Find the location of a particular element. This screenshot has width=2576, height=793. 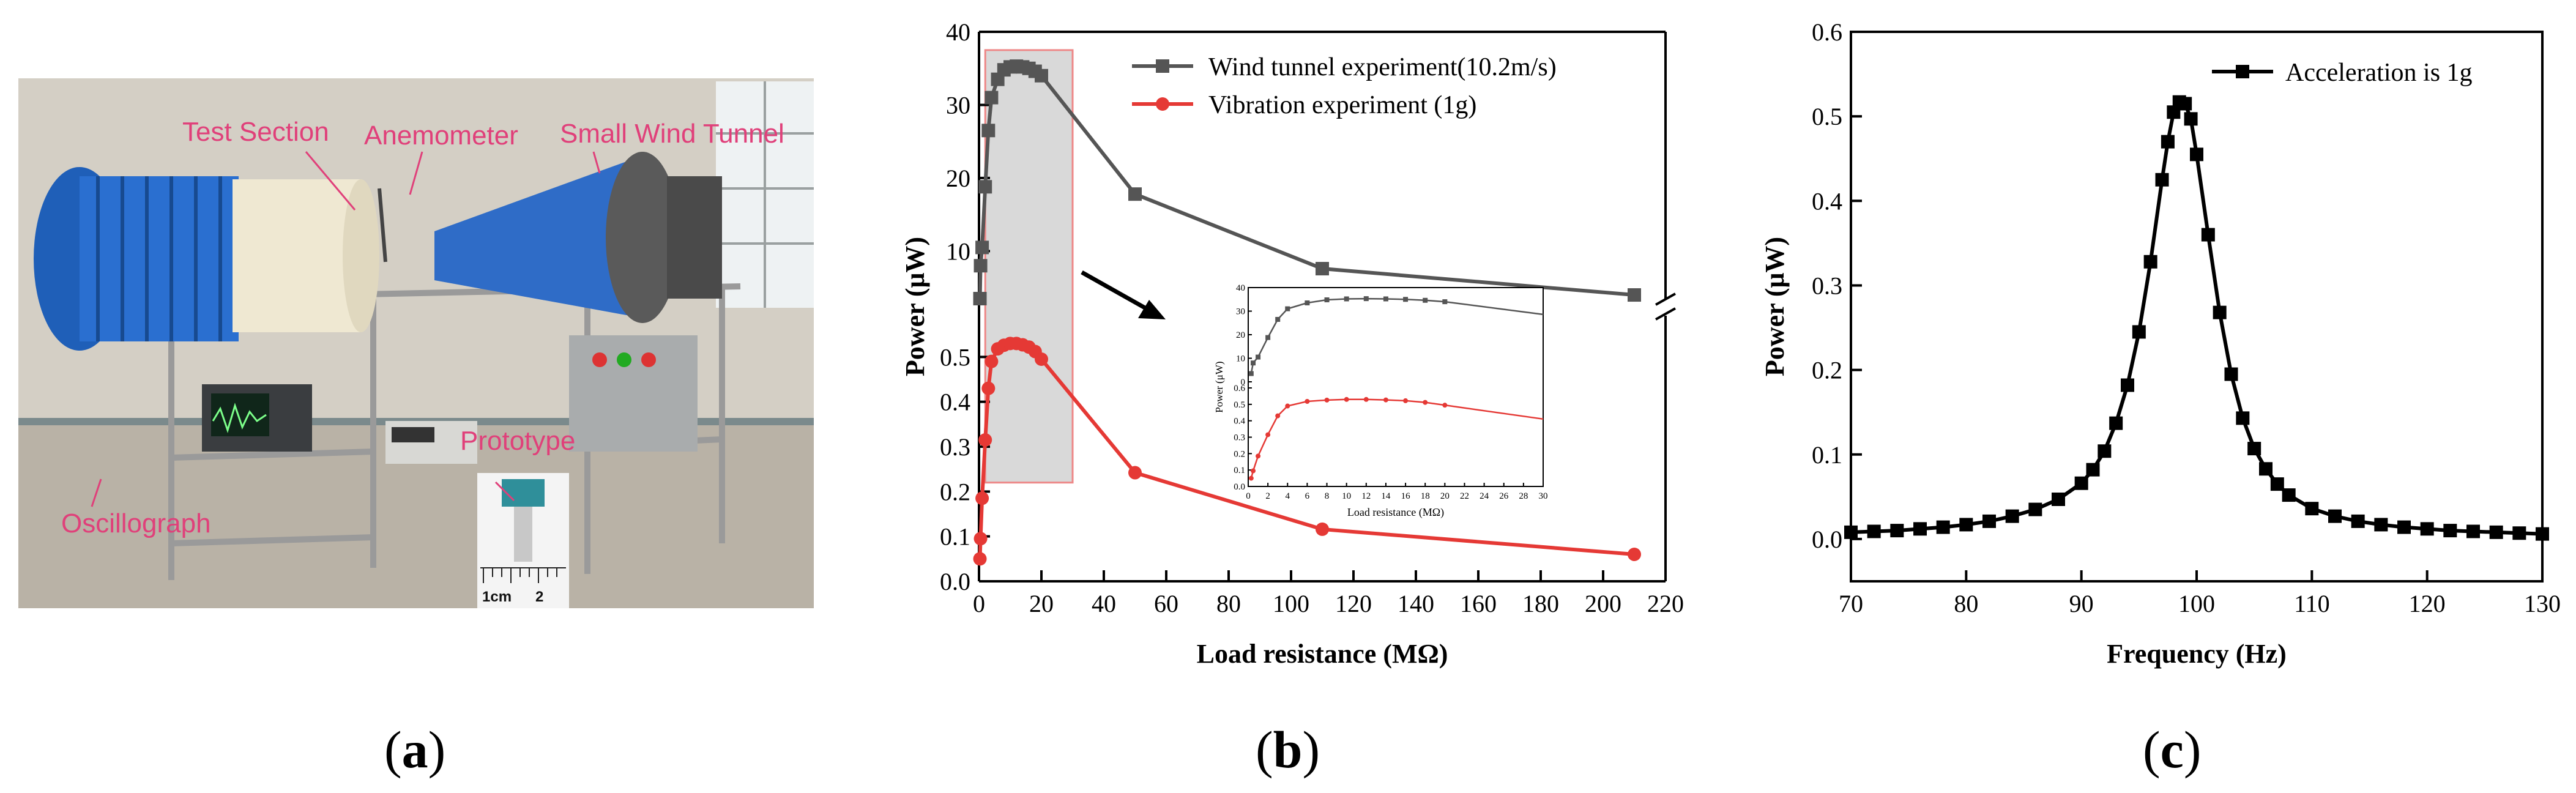

inset-frame is located at coordinates (1396, 387).